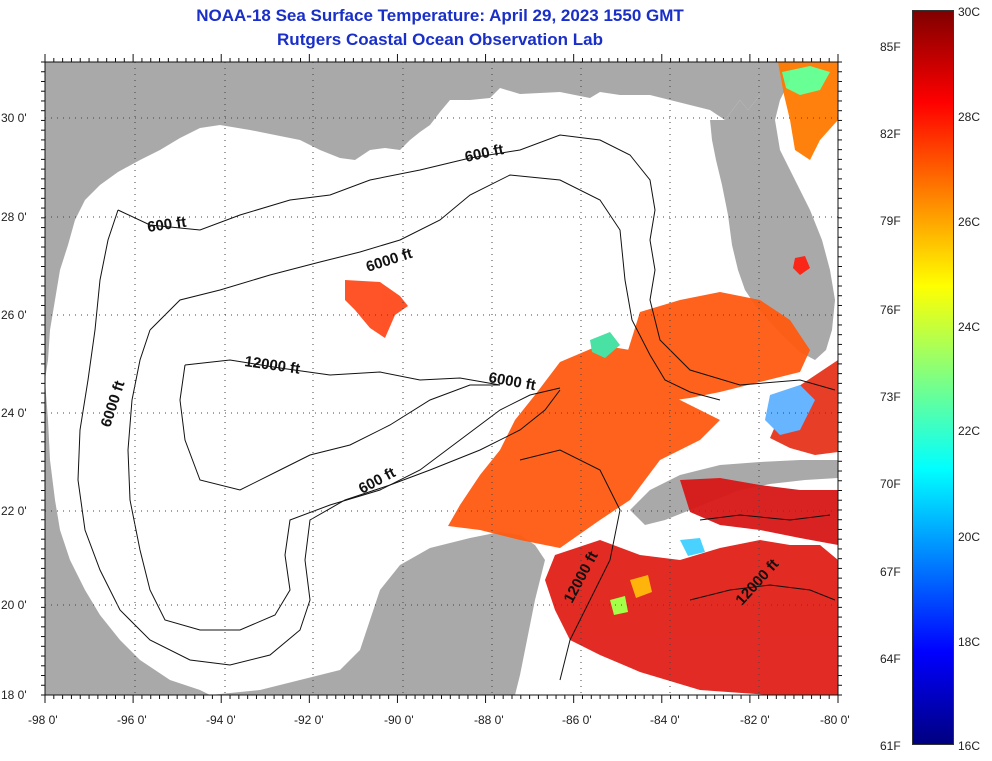 The image size is (992, 761). Describe the element at coordinates (440, 39) in the screenshot. I see `map-subtitle: Rutgers Coastal Ocean Observation Lab` at that location.